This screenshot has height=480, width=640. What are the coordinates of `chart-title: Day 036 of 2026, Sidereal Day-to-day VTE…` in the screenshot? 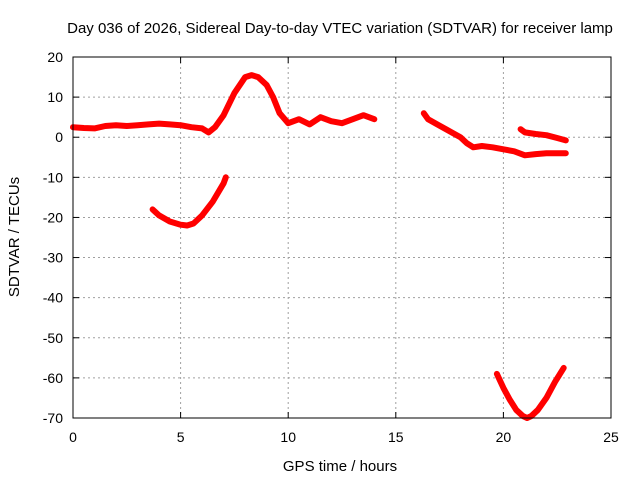 It's located at (340, 28).